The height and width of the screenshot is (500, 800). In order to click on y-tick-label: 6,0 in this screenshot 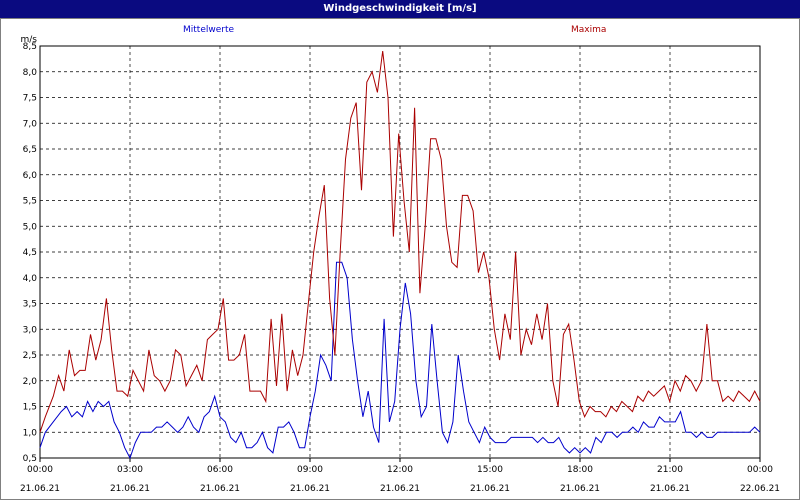, I will do `click(30, 176)`.